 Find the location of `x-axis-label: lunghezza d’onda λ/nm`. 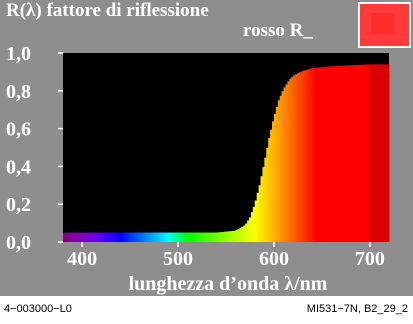

x-axis-label: lunghezza d’onda λ/nm is located at coordinates (228, 284).